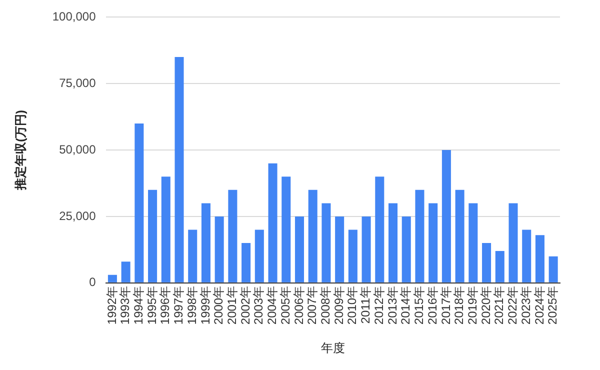 Image resolution: width=600 pixels, height=370 pixels. What do you see at coordinates (553, 305) in the screenshot?
I see `x-tick-label: 2025年` at bounding box center [553, 305].